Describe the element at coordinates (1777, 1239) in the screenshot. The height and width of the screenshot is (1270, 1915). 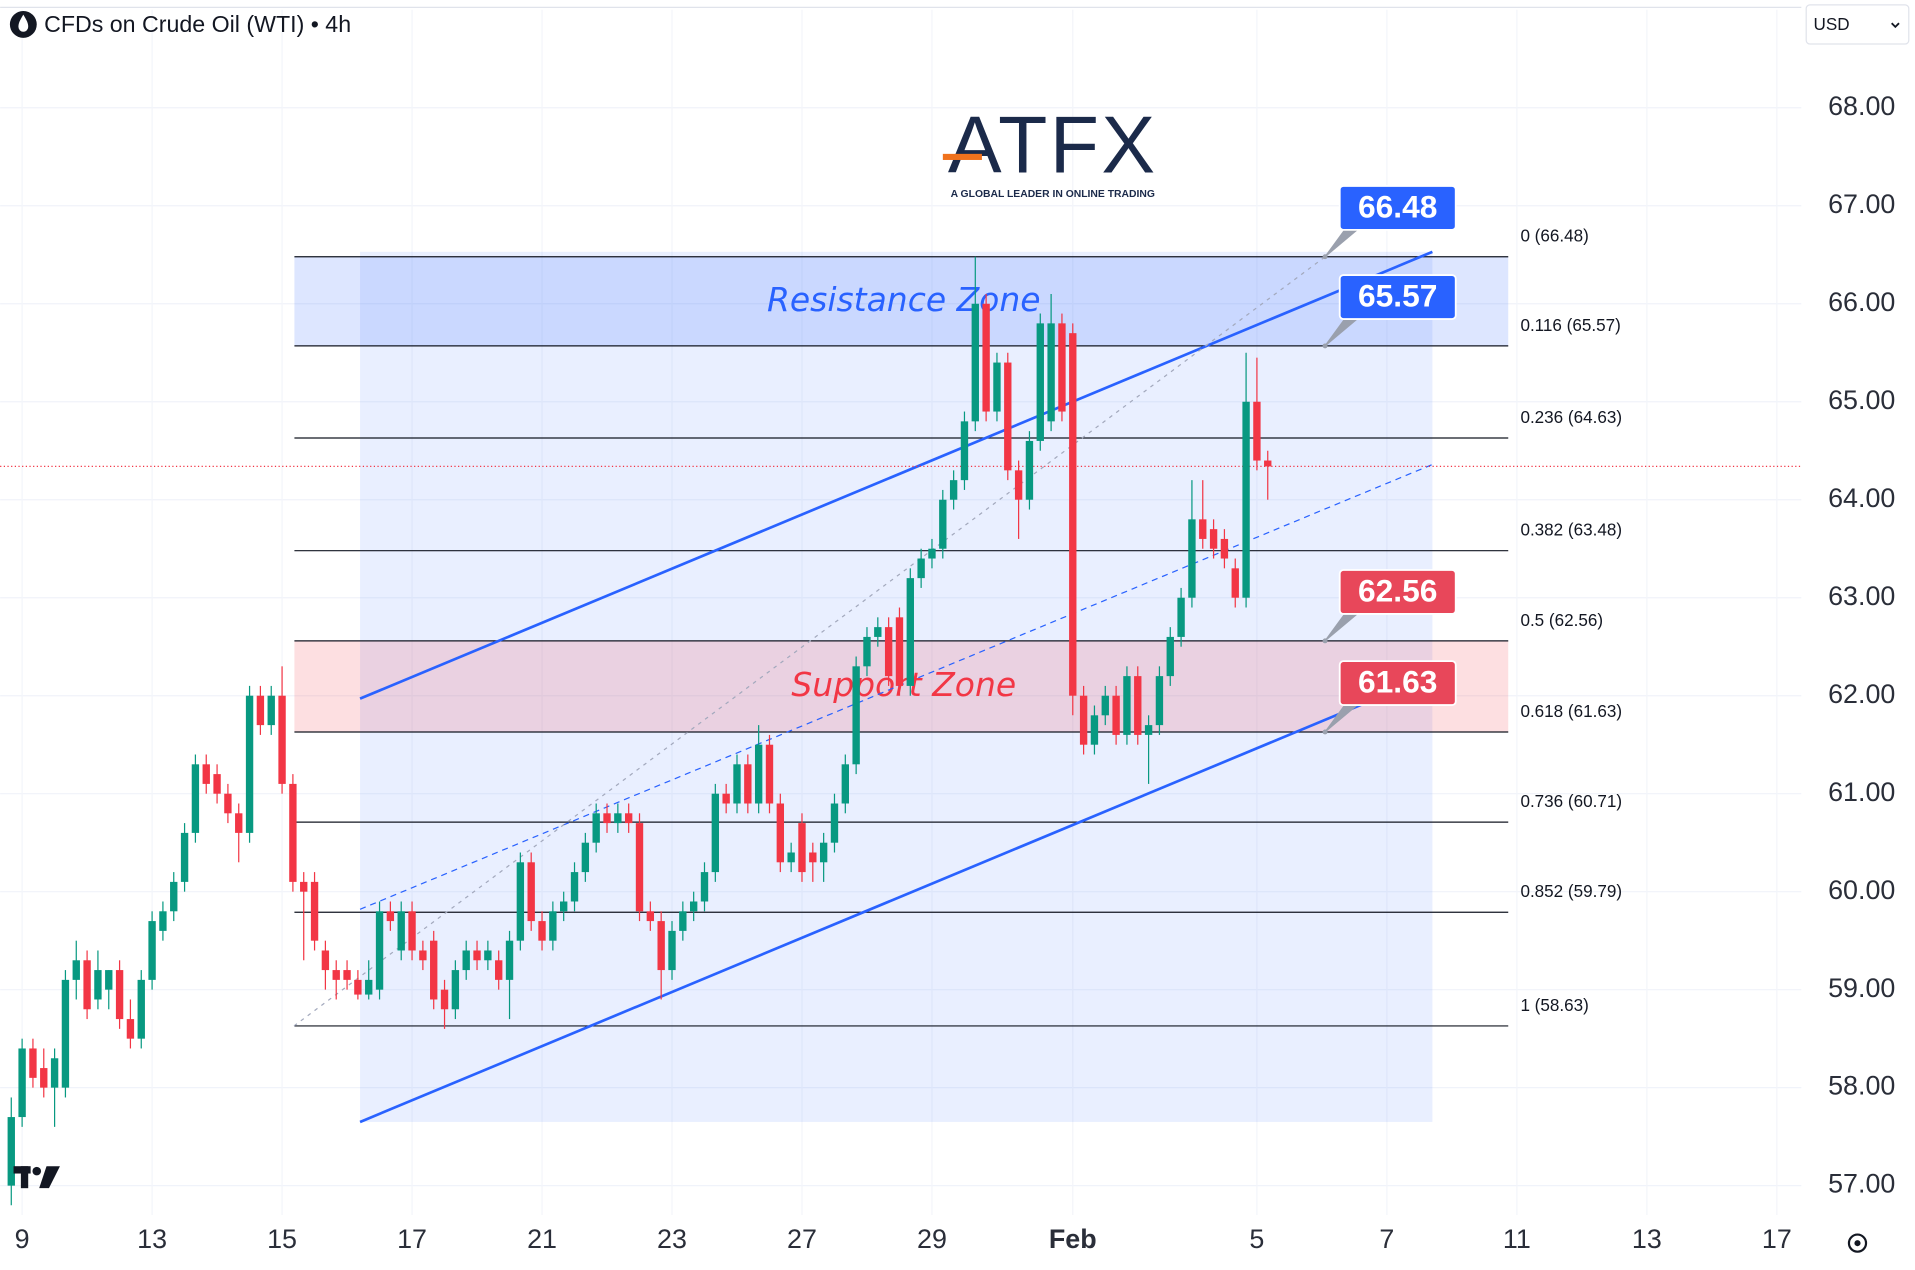
I see `x-tick-label: 17` at that location.